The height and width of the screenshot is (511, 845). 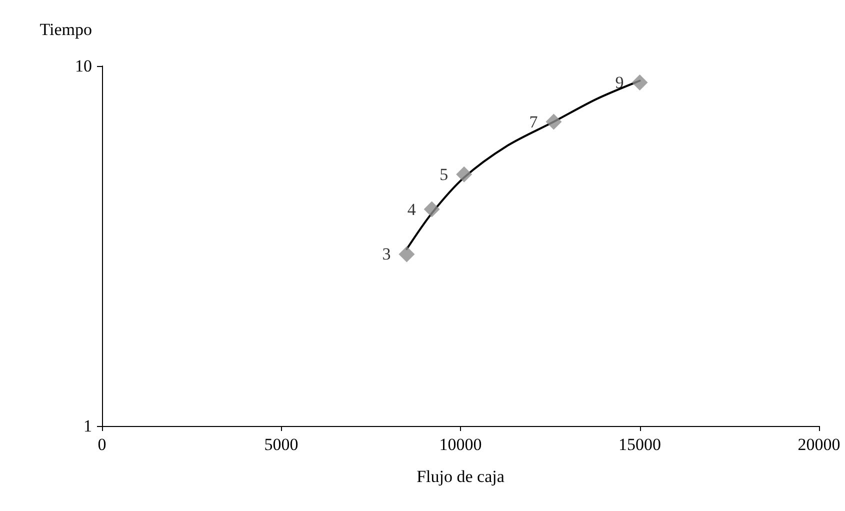 I want to click on x-tick-label: 15000, so click(x=639, y=444).